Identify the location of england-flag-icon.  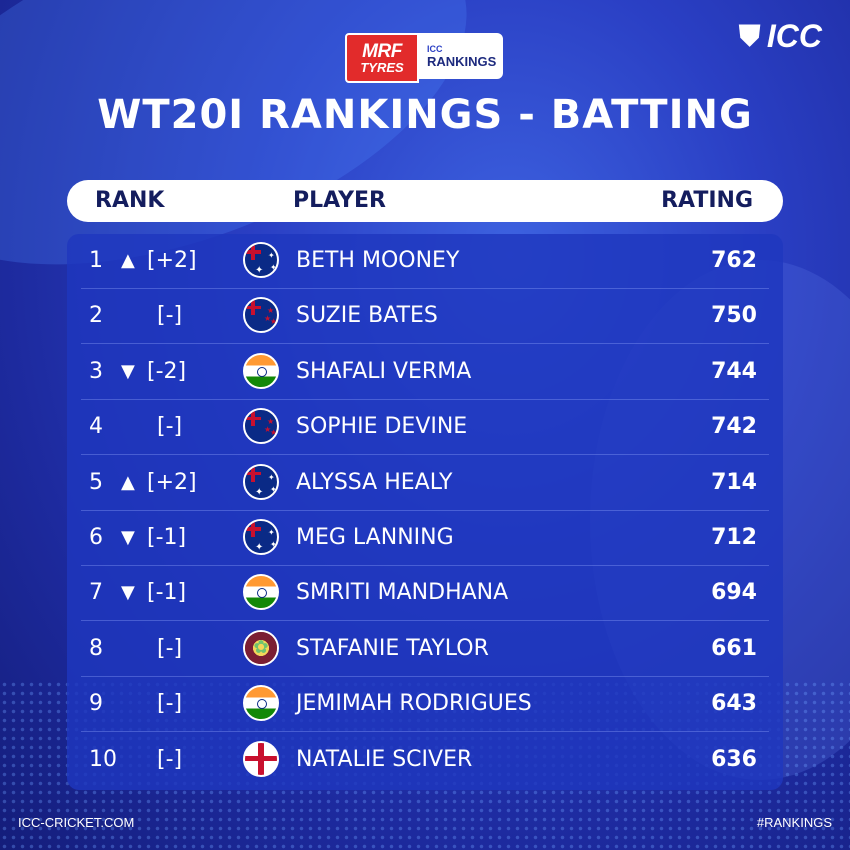
(261, 758).